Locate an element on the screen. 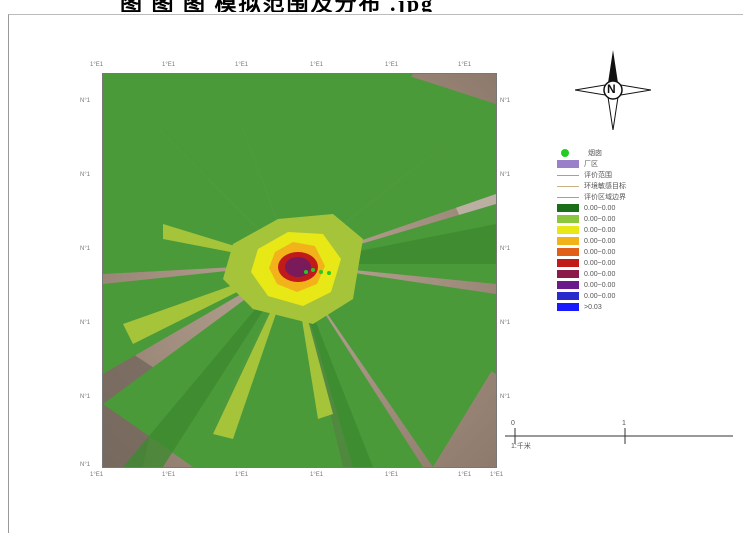 The width and height of the screenshot is (751, 533). legend-item: >0.03 is located at coordinates (632, 307).